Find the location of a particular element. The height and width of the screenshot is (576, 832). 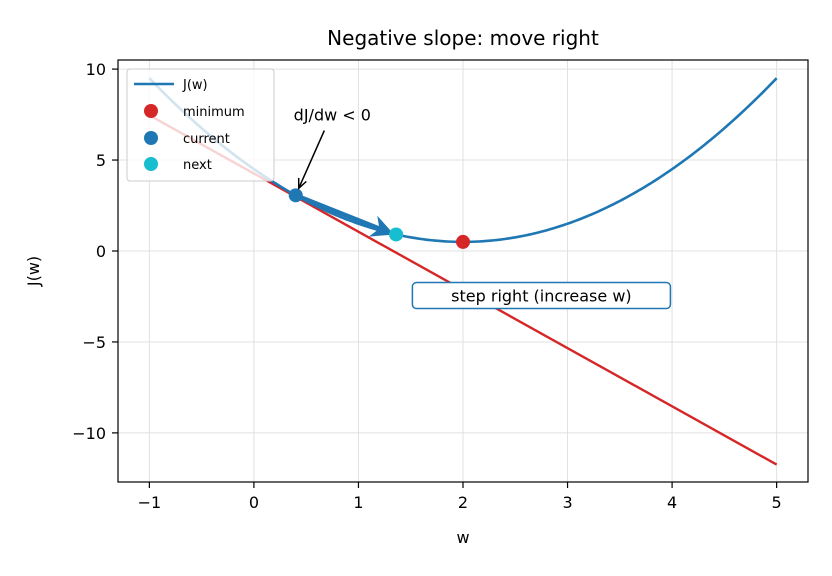

y-tick-label: −5 is located at coordinates (94, 342).